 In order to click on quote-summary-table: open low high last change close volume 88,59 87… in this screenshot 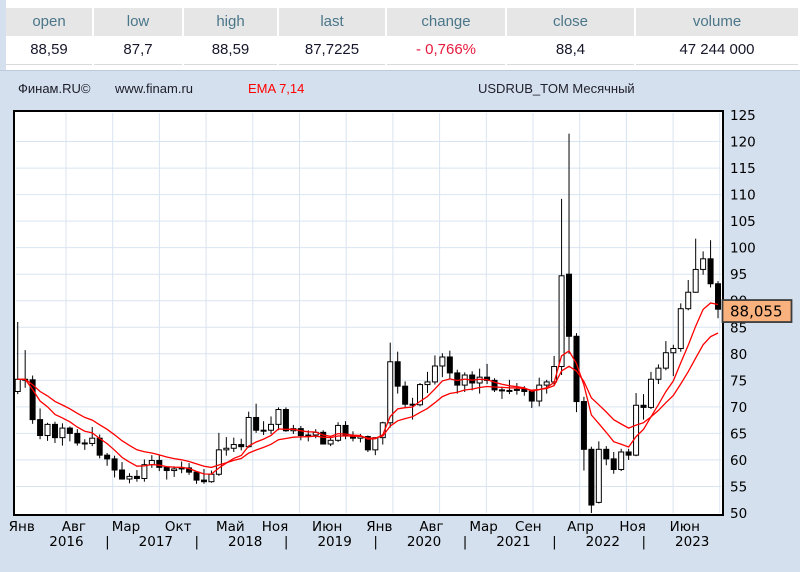, I will do `click(403, 36)`.